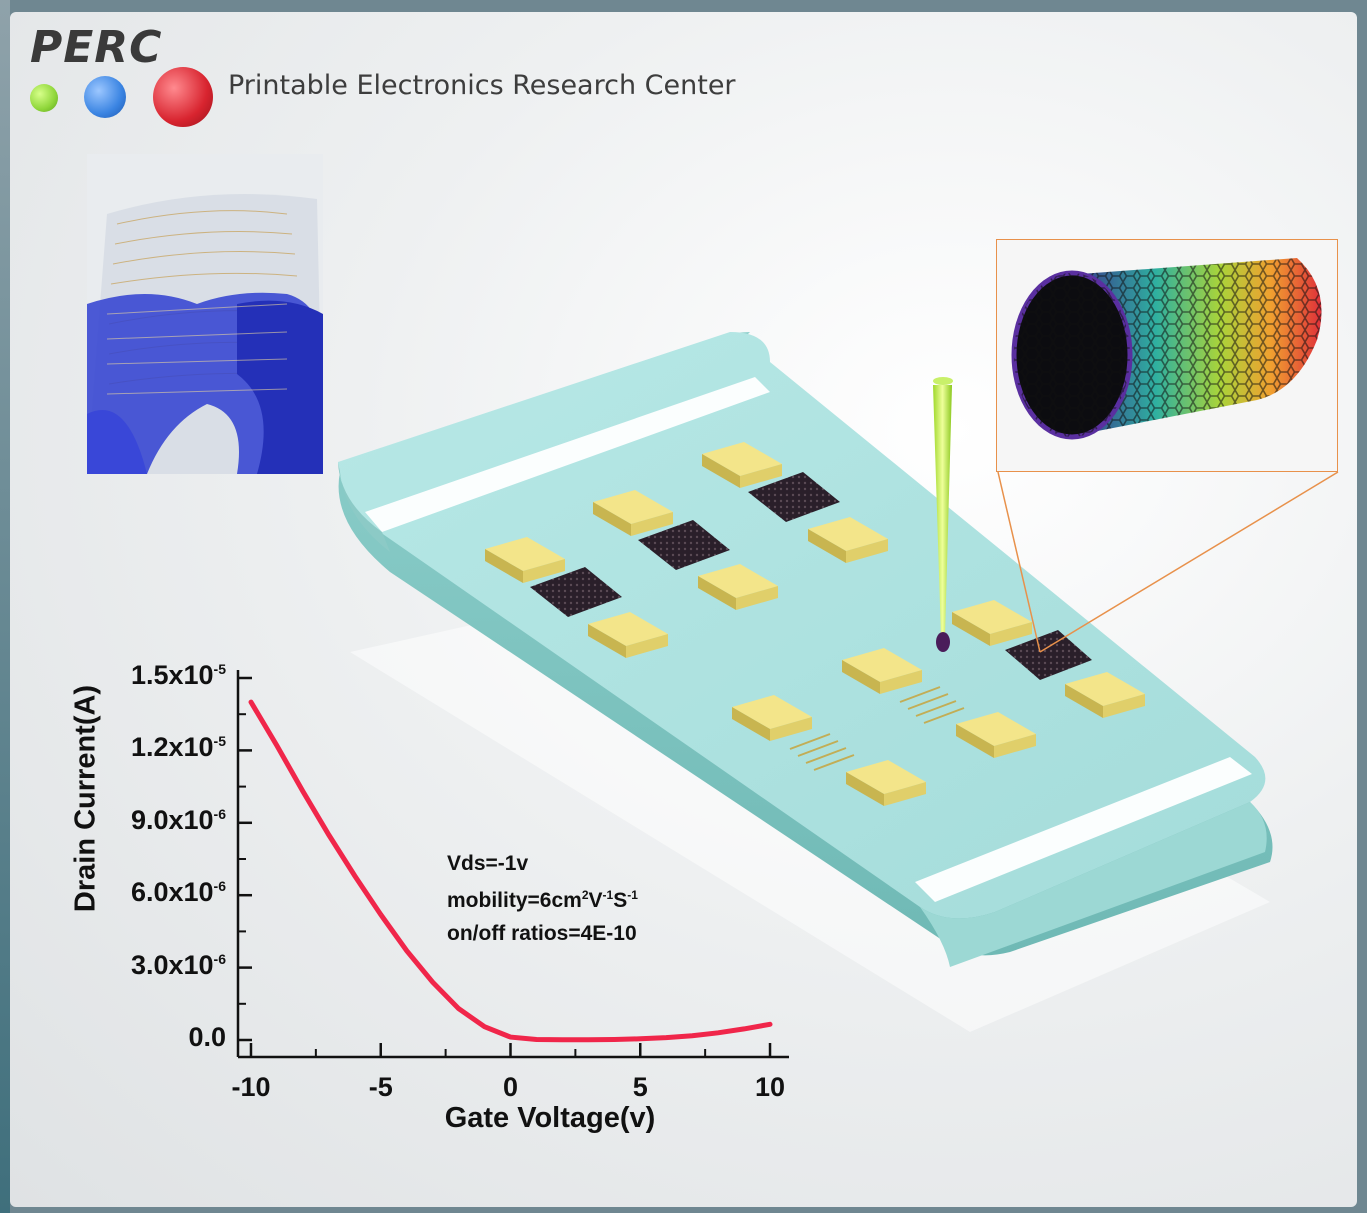 Image resolution: width=1367 pixels, height=1213 pixels. What do you see at coordinates (178, 747) in the screenshot?
I see `y-tick-label: 1.2x10⁻⁵` at bounding box center [178, 747].